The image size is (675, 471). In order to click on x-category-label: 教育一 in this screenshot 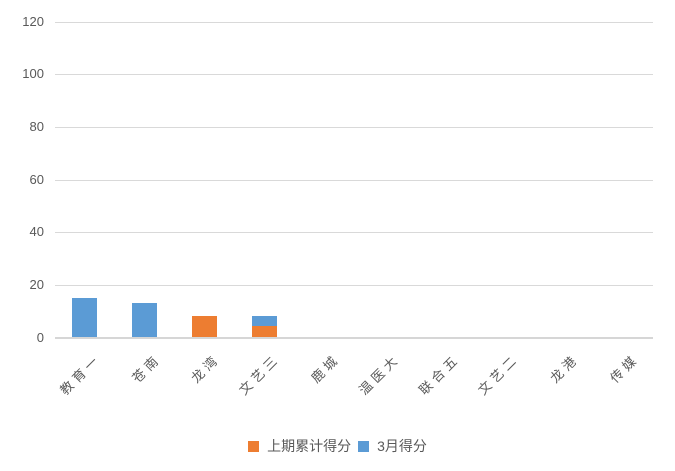, I will do `click(80, 374)`.